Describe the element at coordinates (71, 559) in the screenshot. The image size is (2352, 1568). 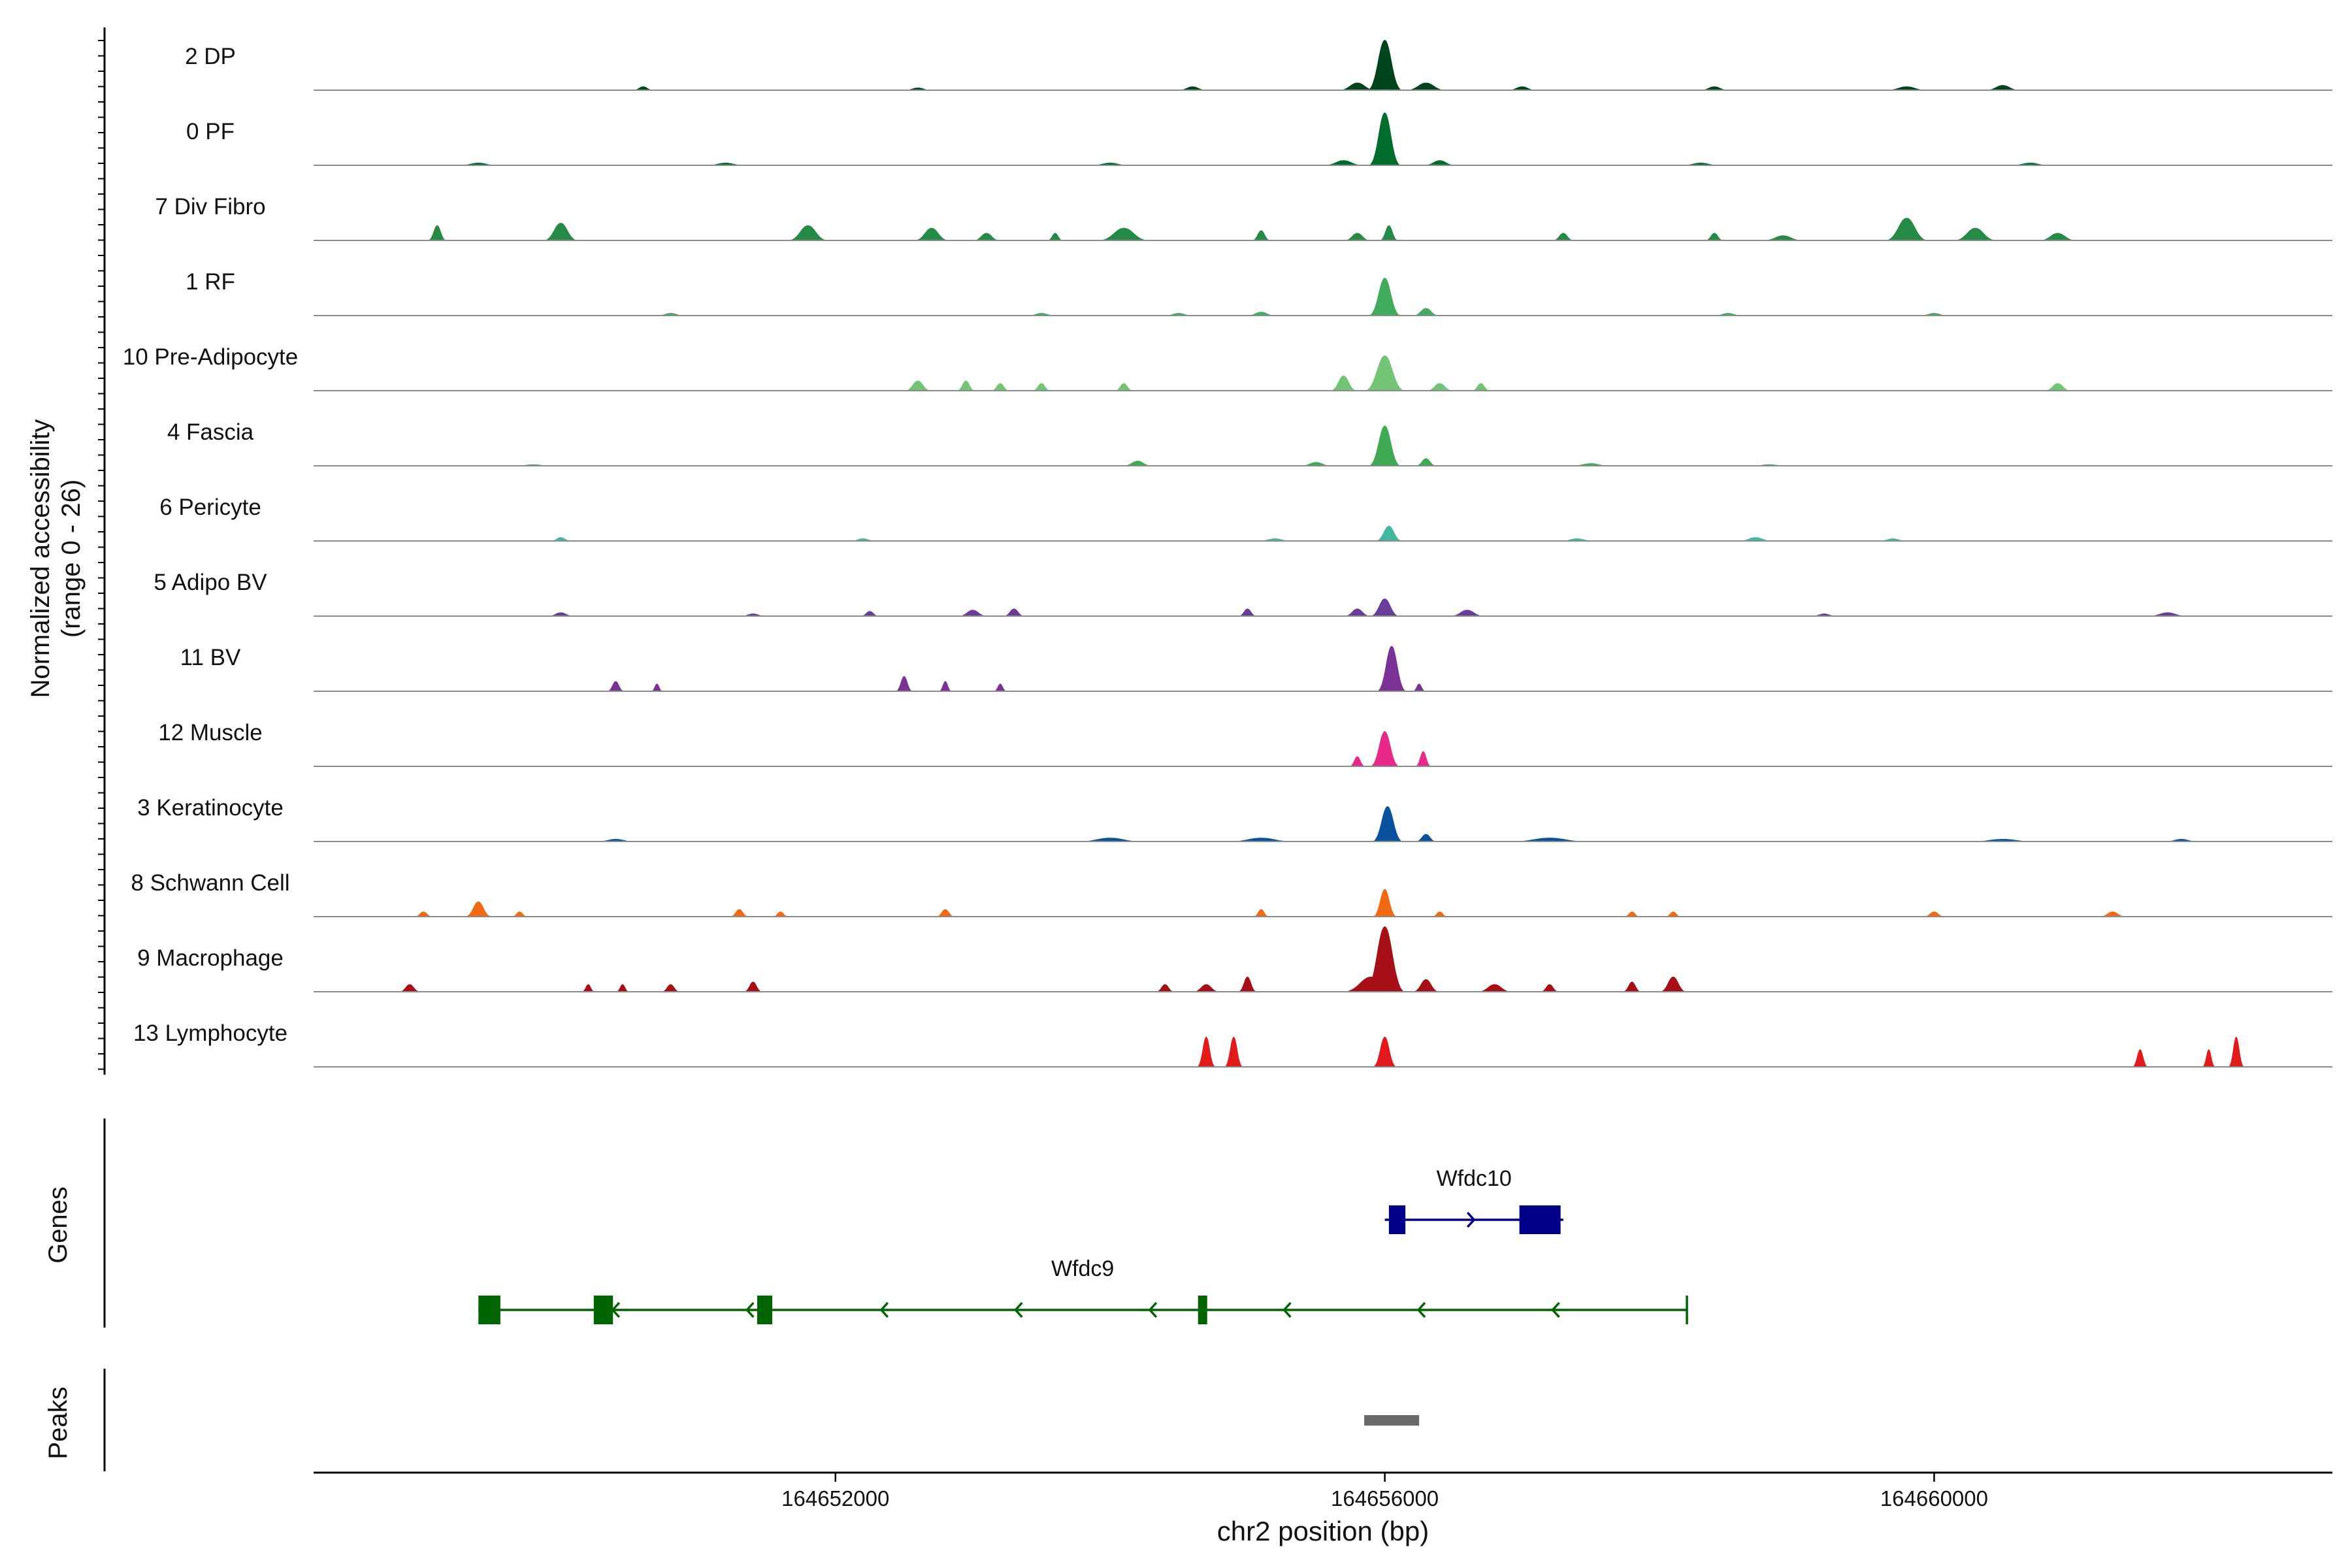
I see `y-axis-range-label: (range 0 - 26)` at that location.